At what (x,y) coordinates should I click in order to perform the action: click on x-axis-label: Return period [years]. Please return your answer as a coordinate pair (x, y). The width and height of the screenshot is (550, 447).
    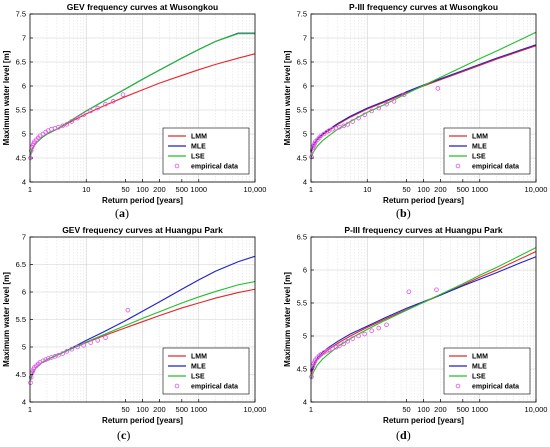
    Looking at the image, I should click on (142, 420).